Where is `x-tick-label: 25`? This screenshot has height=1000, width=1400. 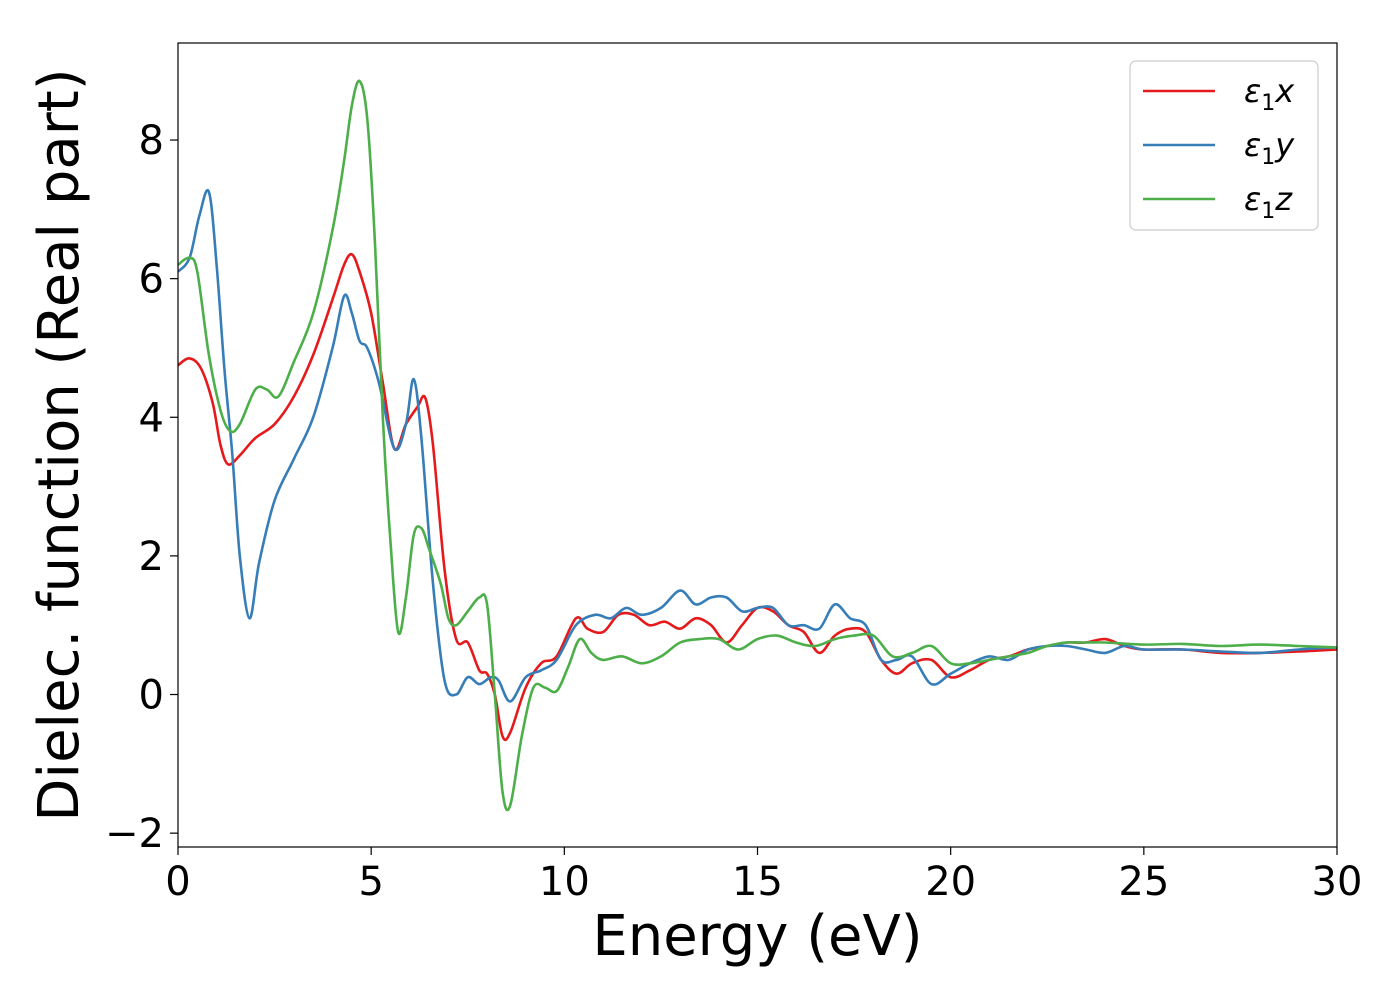 x-tick-label: 25 is located at coordinates (1143, 882).